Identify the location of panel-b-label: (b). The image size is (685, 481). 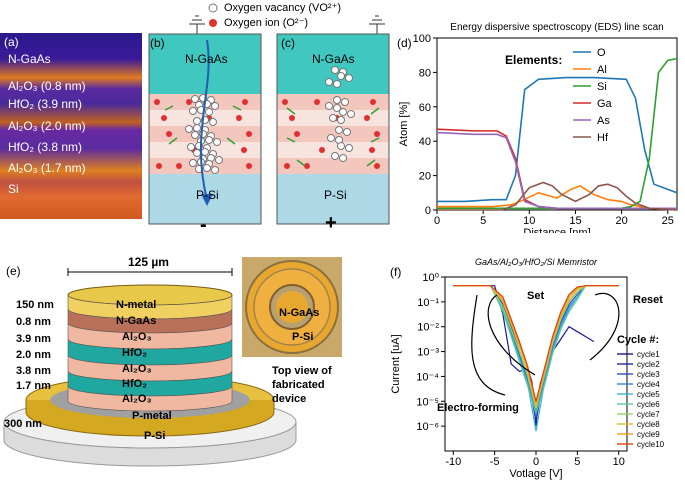
(157, 43).